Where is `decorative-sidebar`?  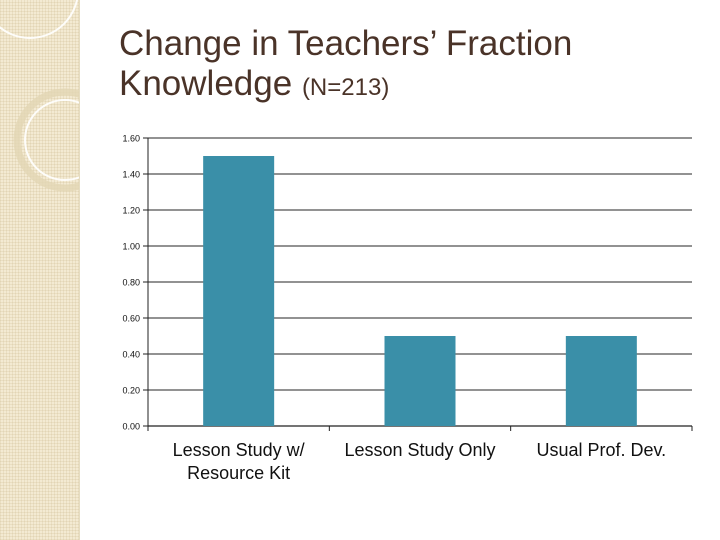 decorative-sidebar is located at coordinates (40, 270).